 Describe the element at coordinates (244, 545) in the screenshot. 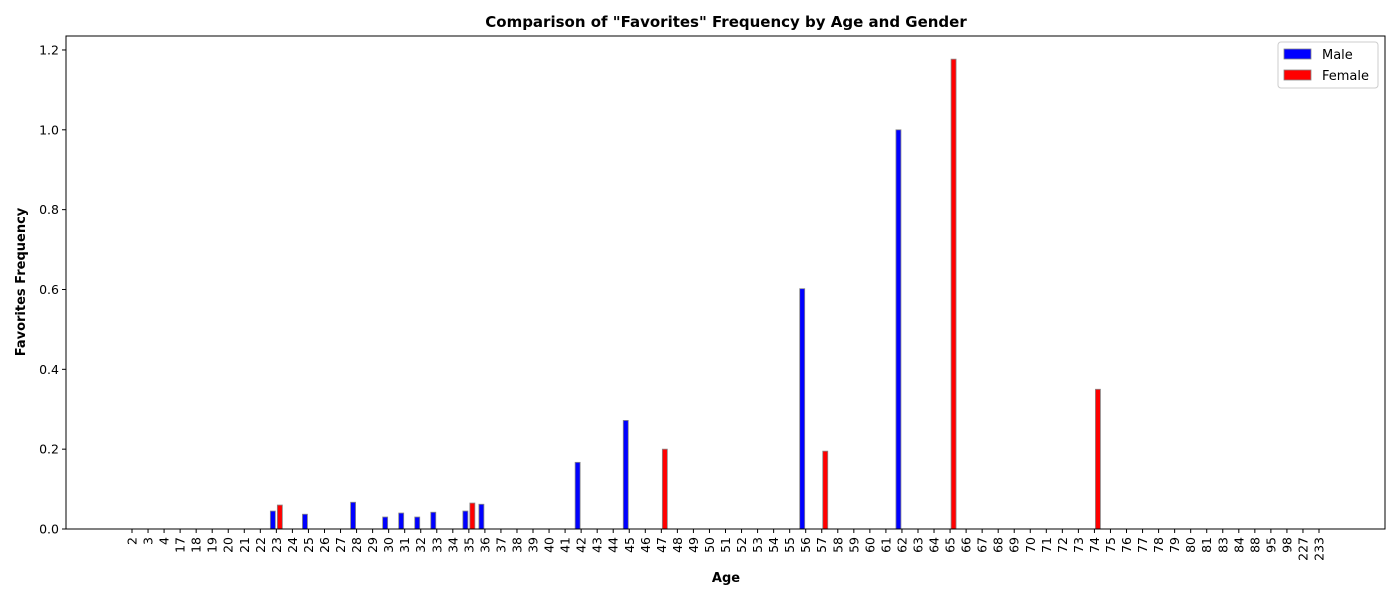

I see `x-tick-label: 21` at that location.